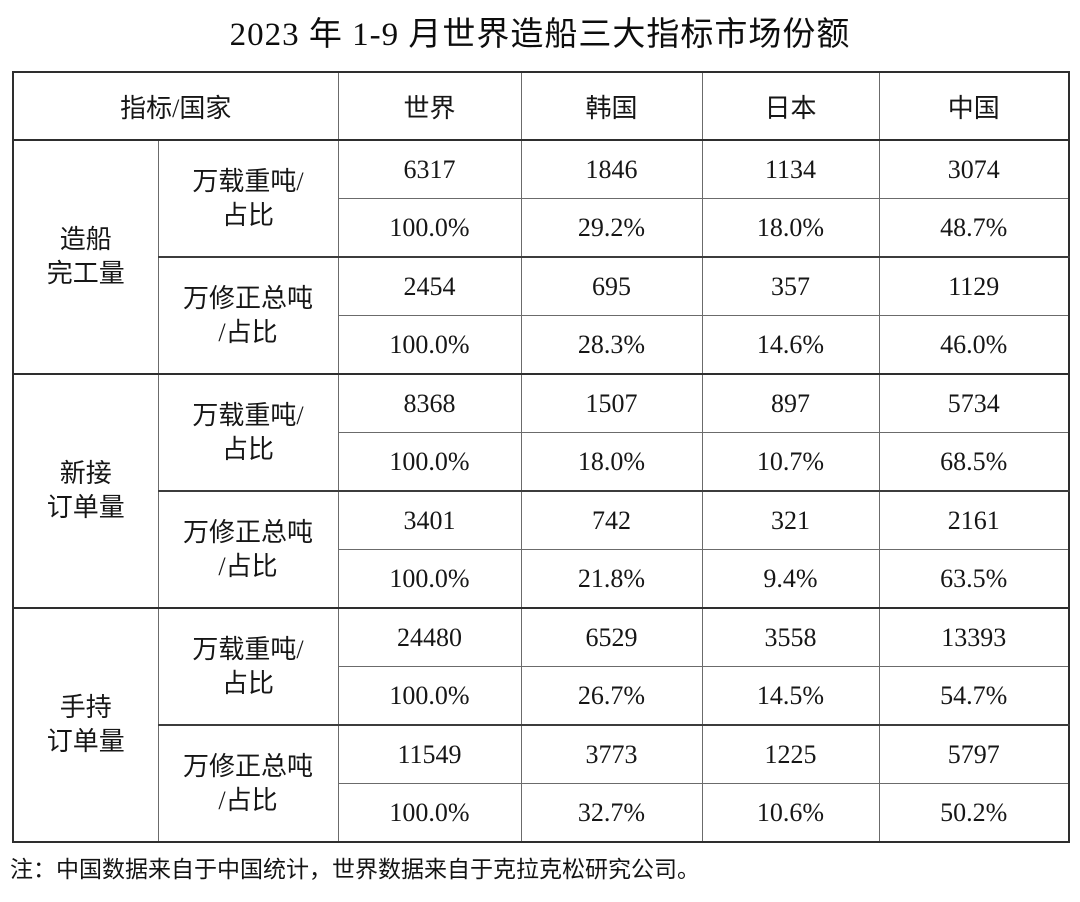  What do you see at coordinates (790, 637) in the screenshot?
I see `value-cell: 3558` at bounding box center [790, 637].